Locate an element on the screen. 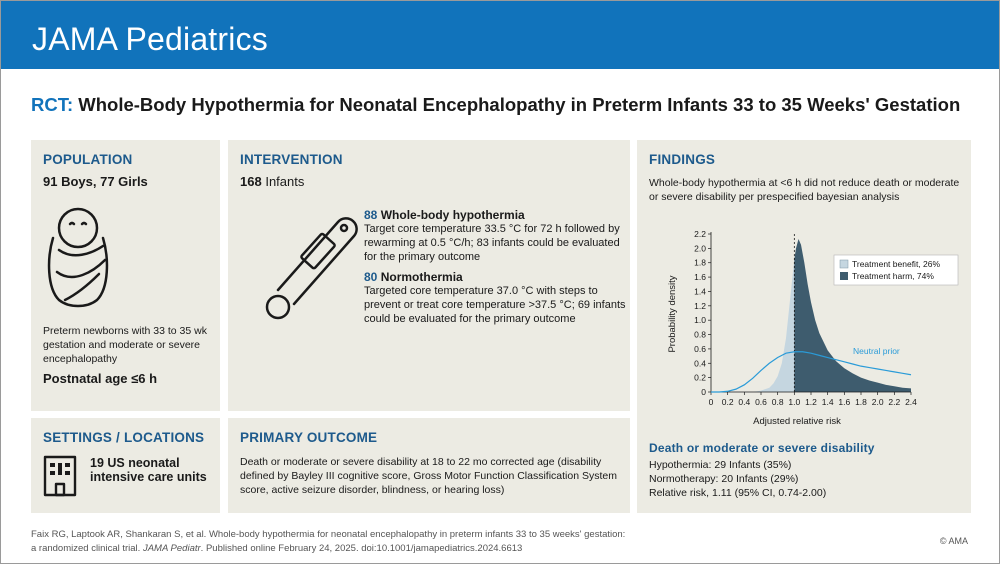 Image resolution: width=1000 pixels, height=564 pixels. x-tick-label: 1.0 is located at coordinates (794, 402).